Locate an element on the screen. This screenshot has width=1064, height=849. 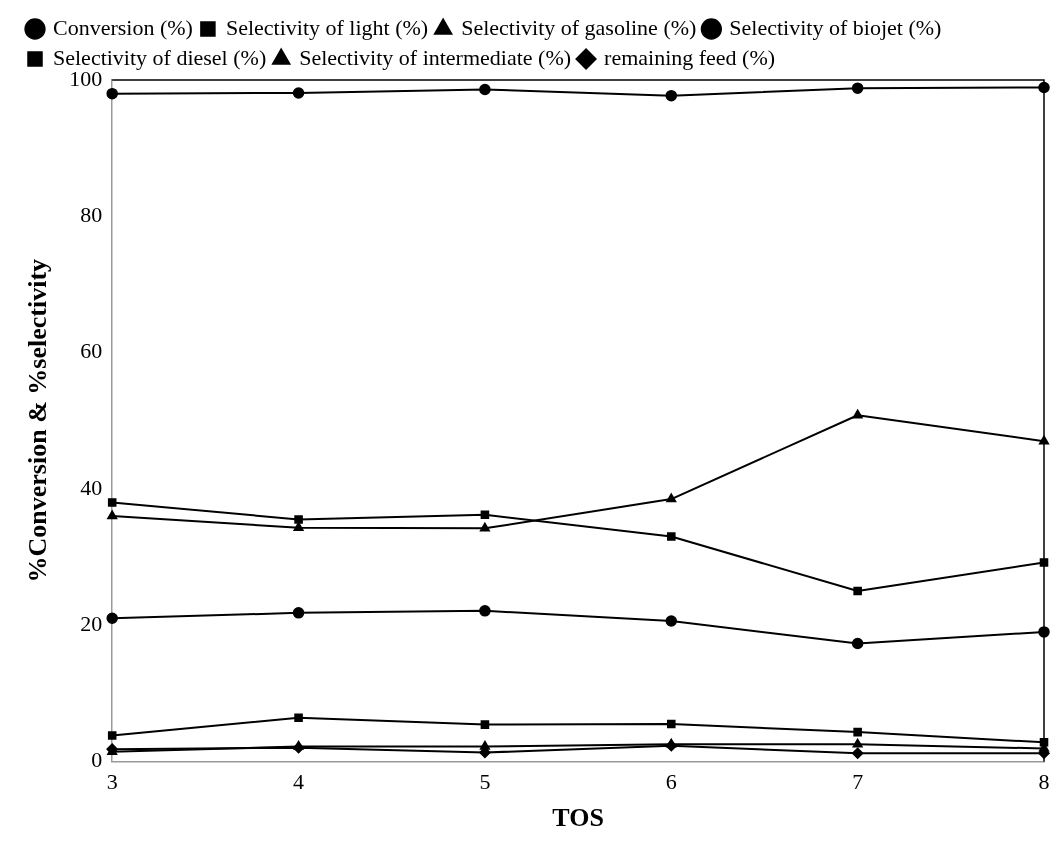
legend-label: Selectivity of gasoline (%) is located at coordinates (579, 27).